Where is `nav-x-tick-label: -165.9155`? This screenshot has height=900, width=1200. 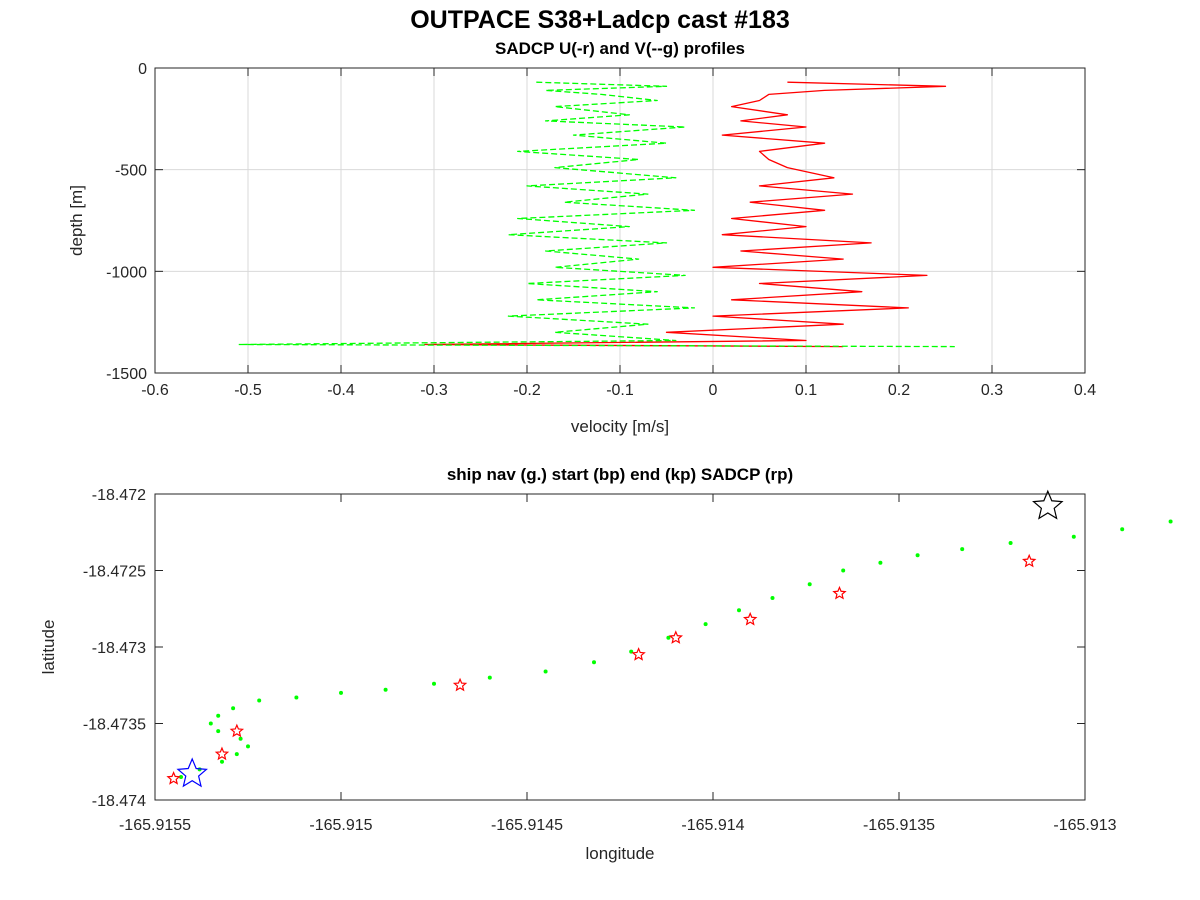
nav-x-tick-label: -165.9155 is located at coordinates (155, 825).